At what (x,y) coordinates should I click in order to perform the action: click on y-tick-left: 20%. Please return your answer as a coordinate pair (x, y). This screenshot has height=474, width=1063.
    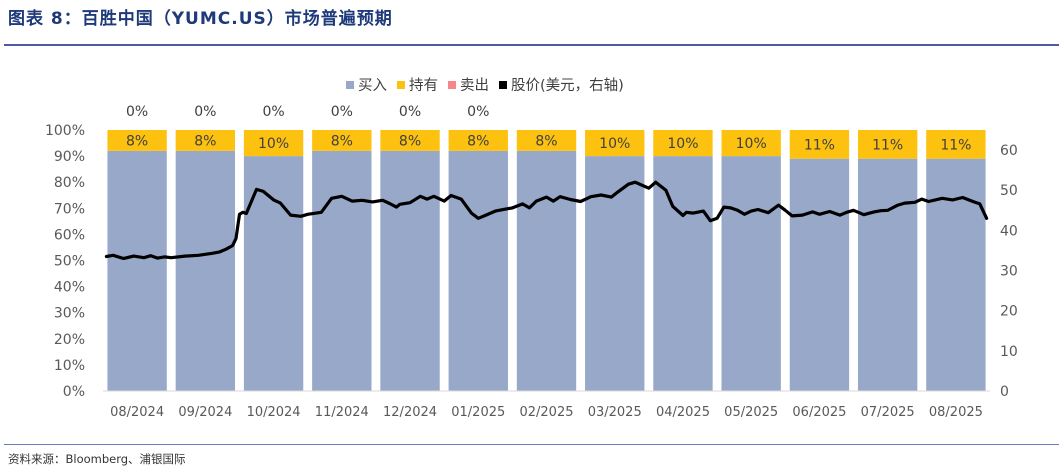
    Looking at the image, I should click on (69, 340).